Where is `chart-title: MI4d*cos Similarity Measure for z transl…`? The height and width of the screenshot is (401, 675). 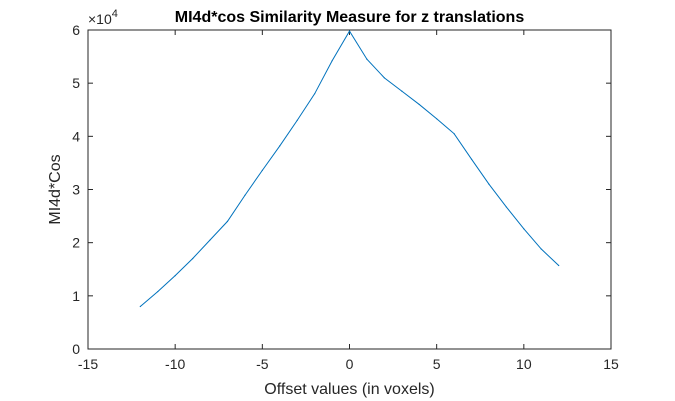 chart-title: MI4d*cos Similarity Measure for z transl… is located at coordinates (350, 17).